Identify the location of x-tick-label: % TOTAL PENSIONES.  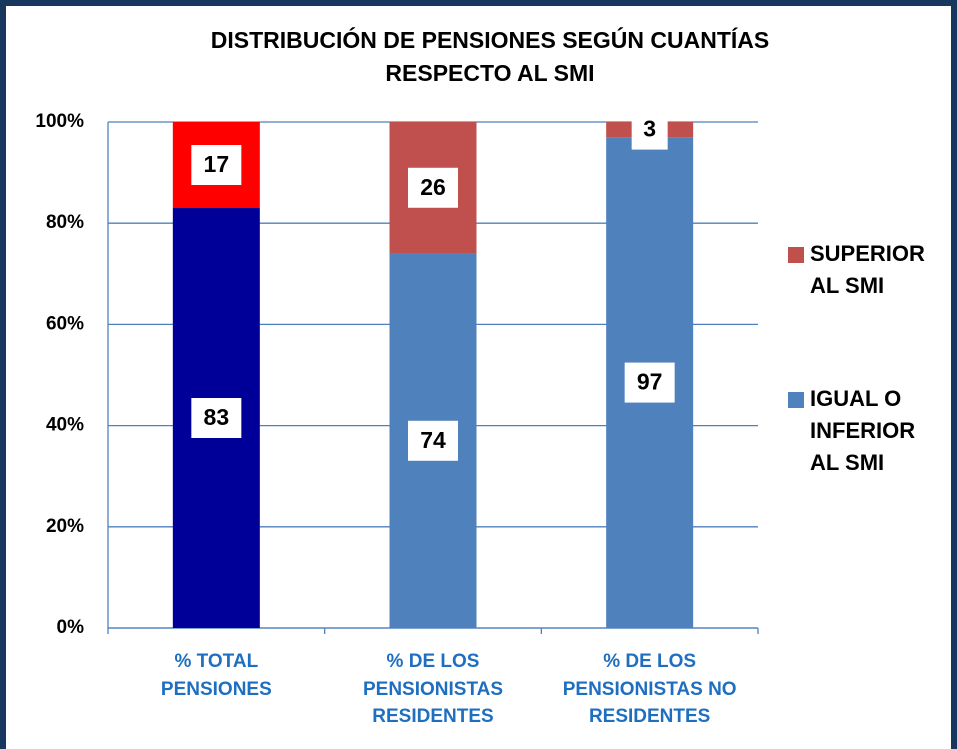
(216, 675).